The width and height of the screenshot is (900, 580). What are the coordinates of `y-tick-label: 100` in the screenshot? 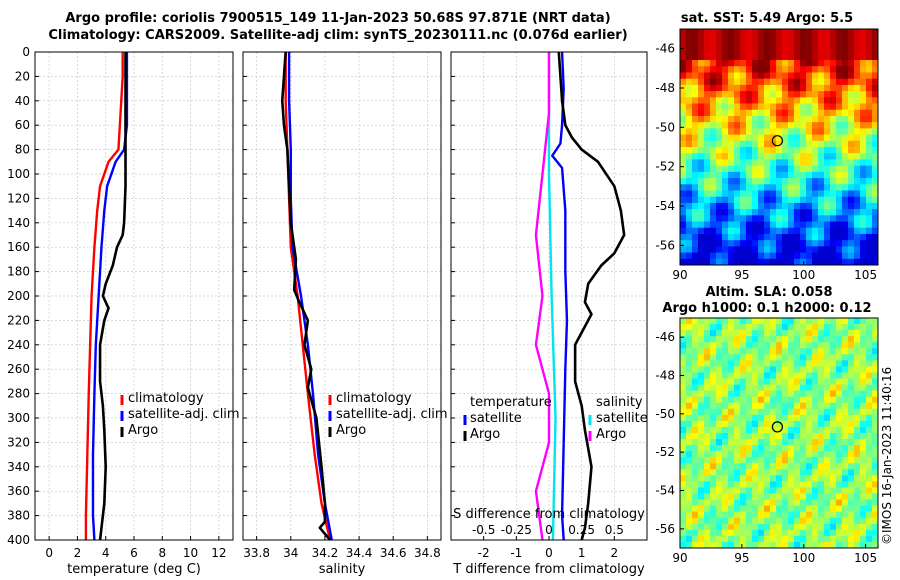 It's located at (18, 174).